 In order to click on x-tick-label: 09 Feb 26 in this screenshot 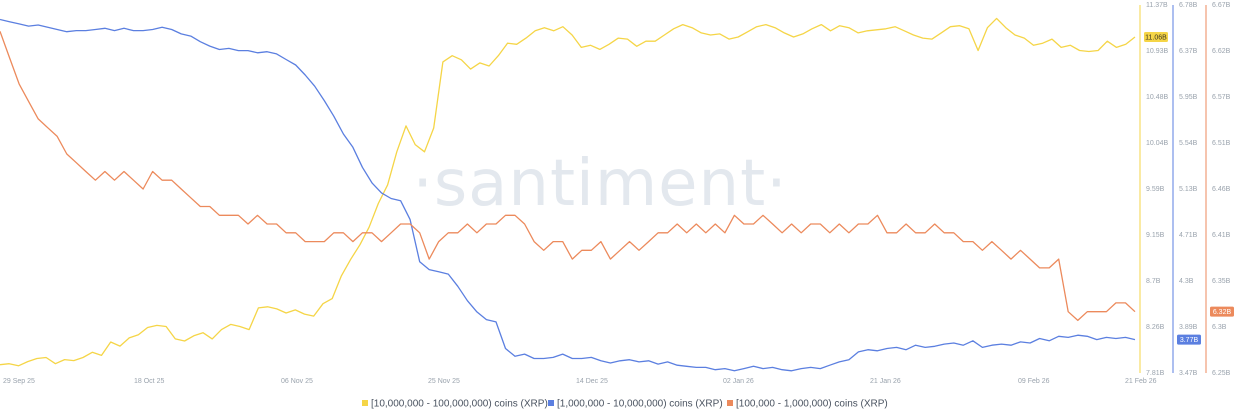, I will do `click(1034, 381)`.